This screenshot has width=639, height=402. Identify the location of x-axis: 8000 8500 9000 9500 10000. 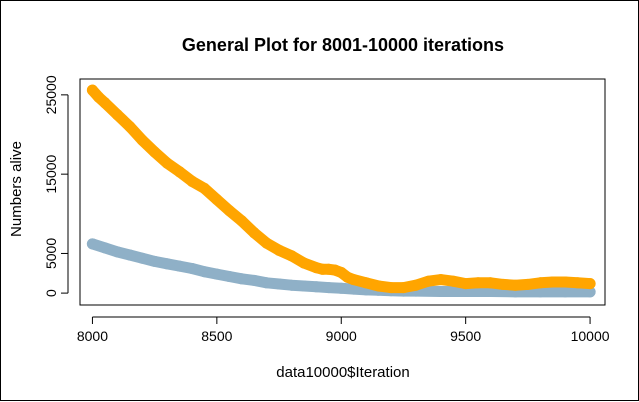
(343, 330).